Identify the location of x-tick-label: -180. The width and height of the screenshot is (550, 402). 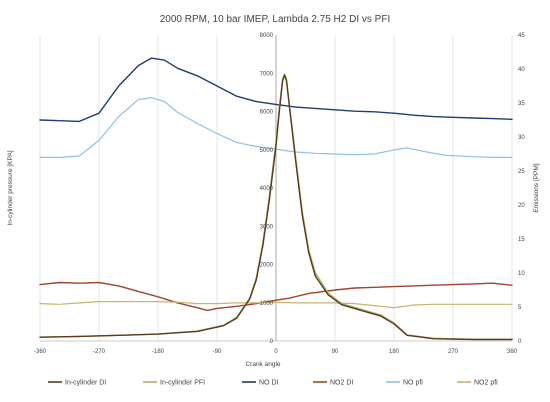
(158, 352).